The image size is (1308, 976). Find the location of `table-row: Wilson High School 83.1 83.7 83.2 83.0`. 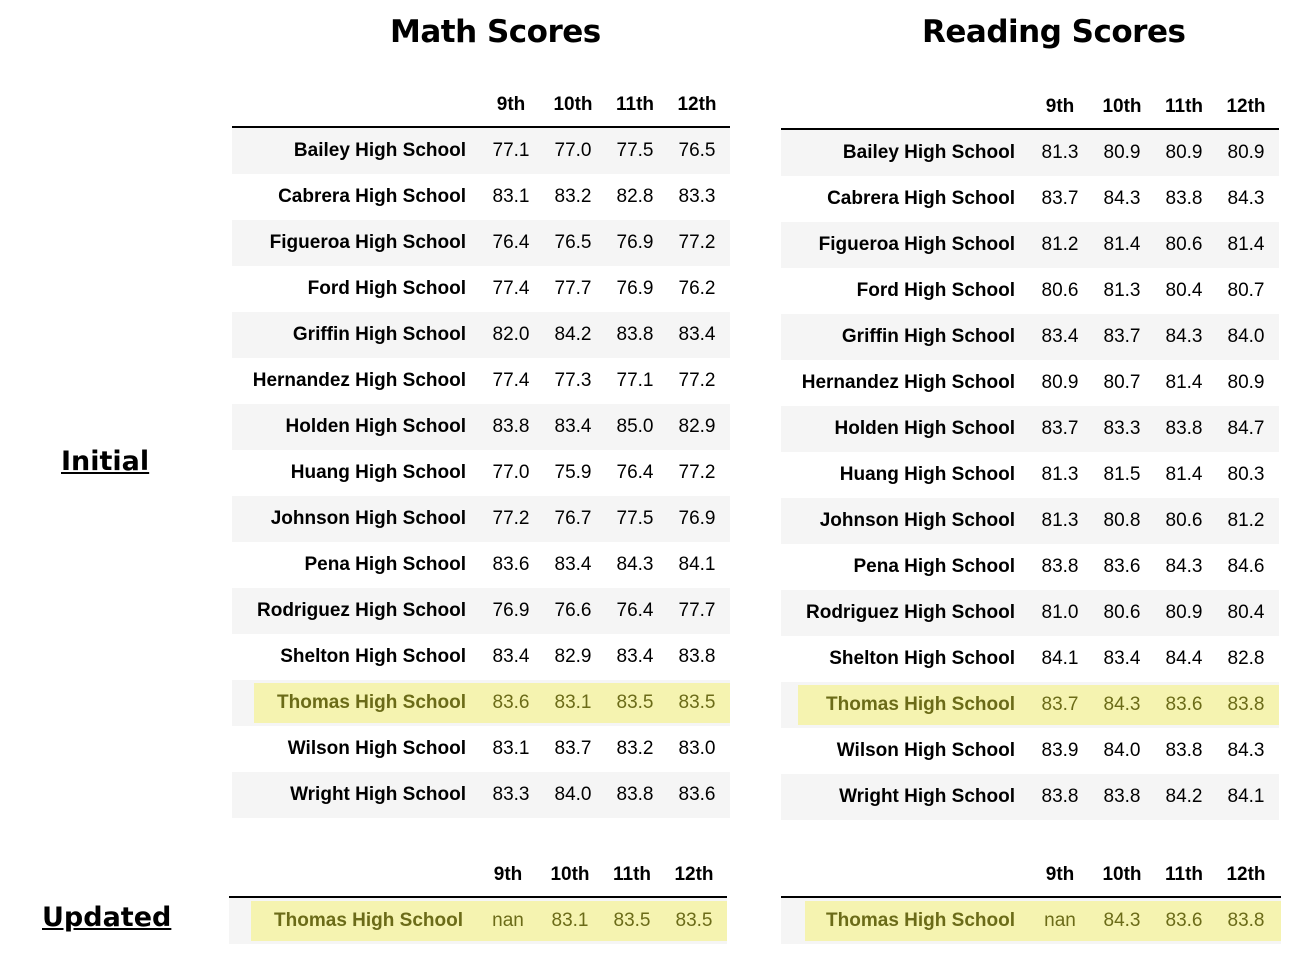

table-row: Wilson High School 83.1 83.7 83.2 83.0 is located at coordinates (481, 749).